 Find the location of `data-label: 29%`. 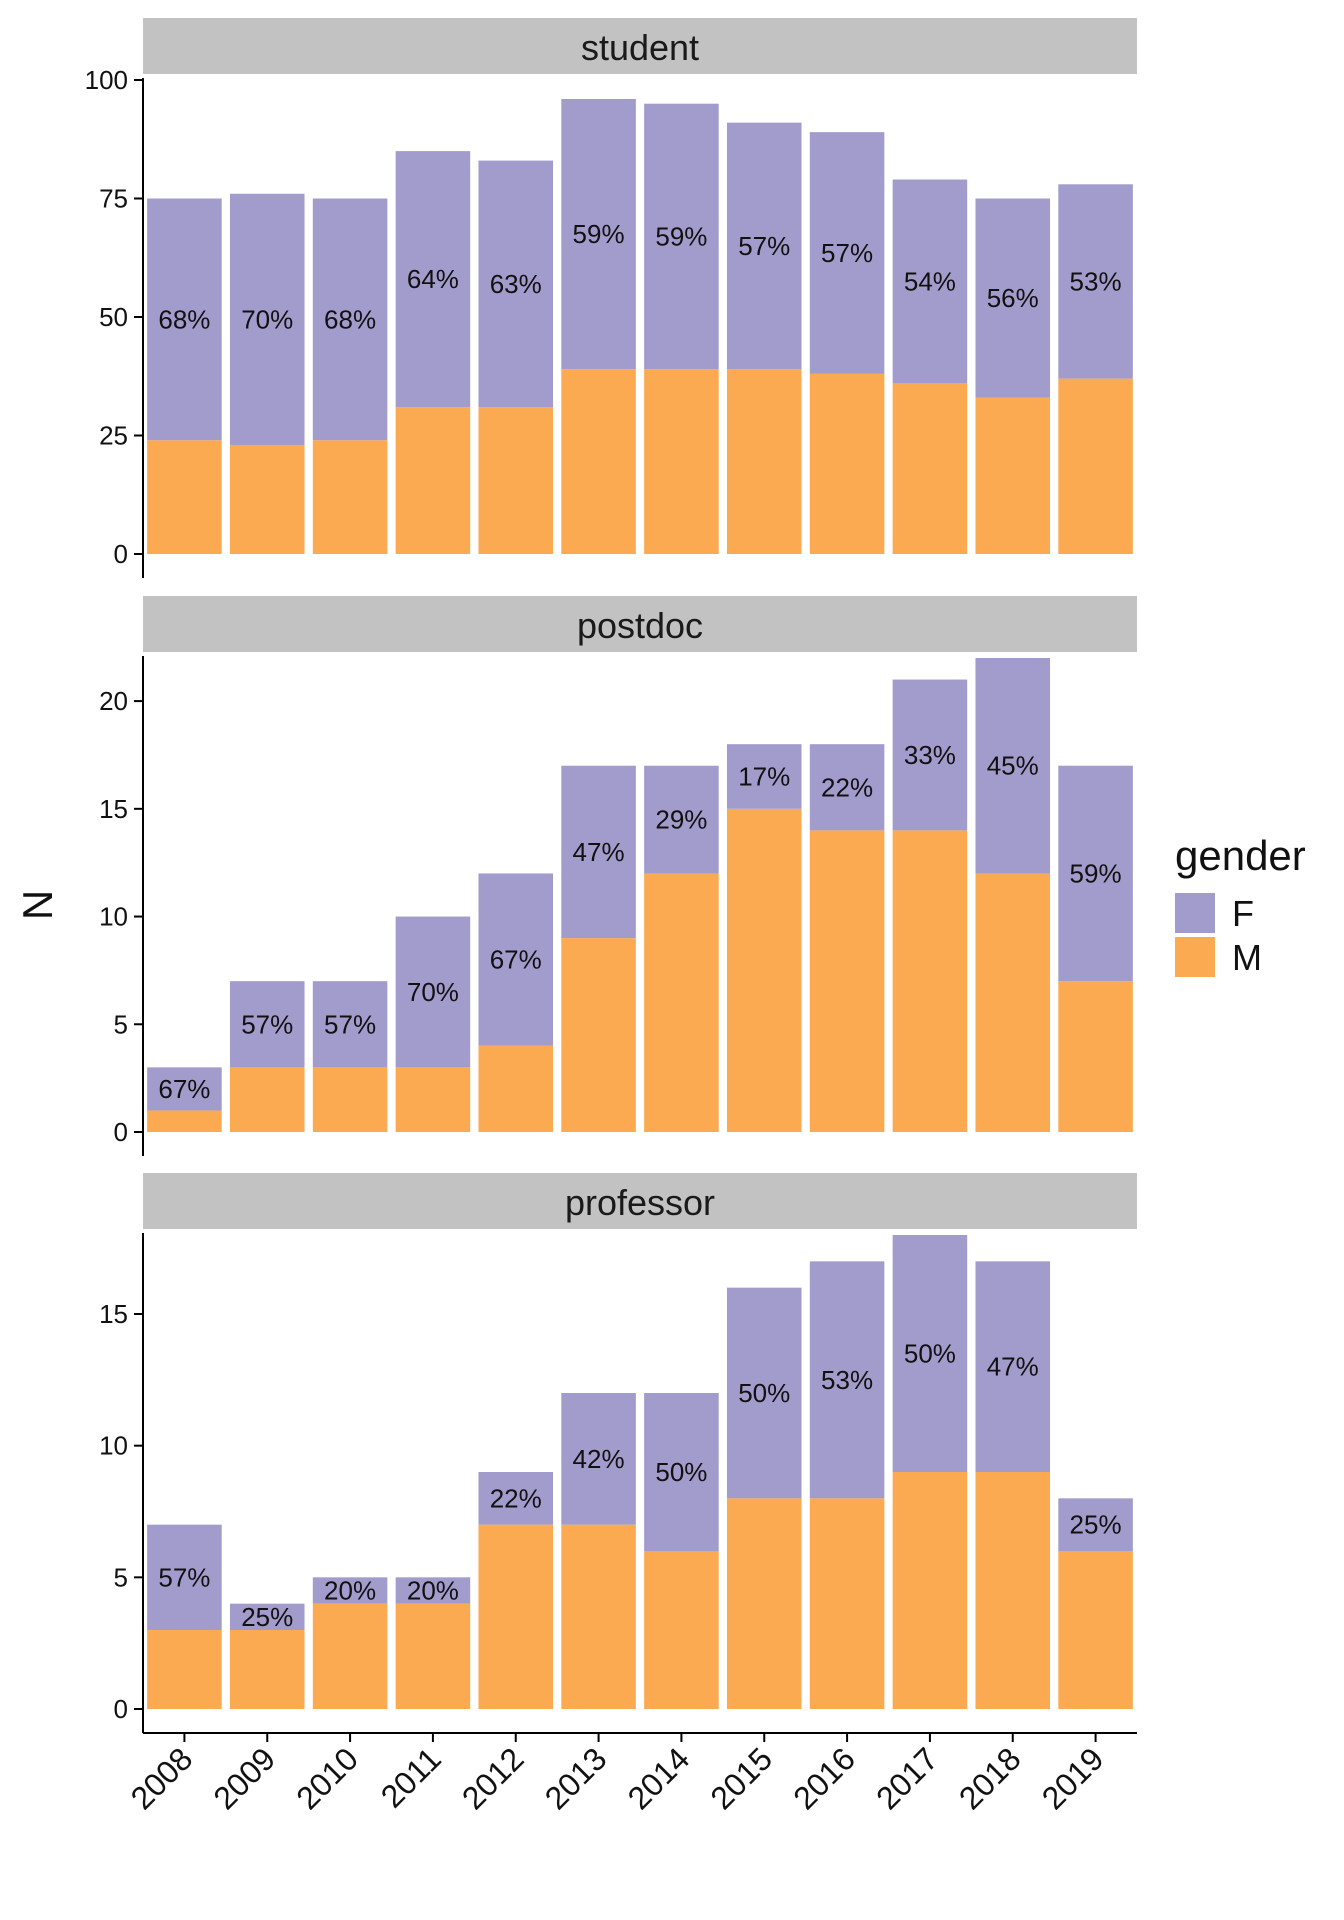

data-label: 29% is located at coordinates (681, 820).